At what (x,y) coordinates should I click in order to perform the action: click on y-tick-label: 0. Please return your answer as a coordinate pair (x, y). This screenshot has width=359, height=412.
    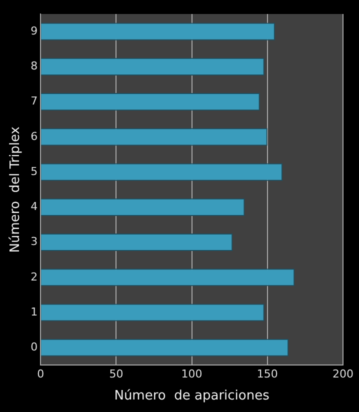
    Looking at the image, I should click on (34, 347).